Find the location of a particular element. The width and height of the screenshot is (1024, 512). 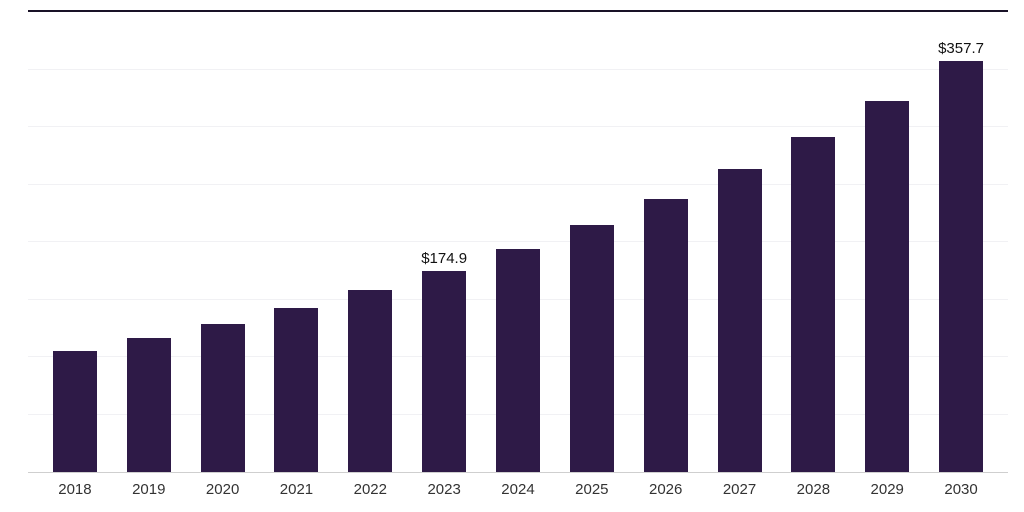

x-axis-tick-label: 2028 is located at coordinates (813, 489).